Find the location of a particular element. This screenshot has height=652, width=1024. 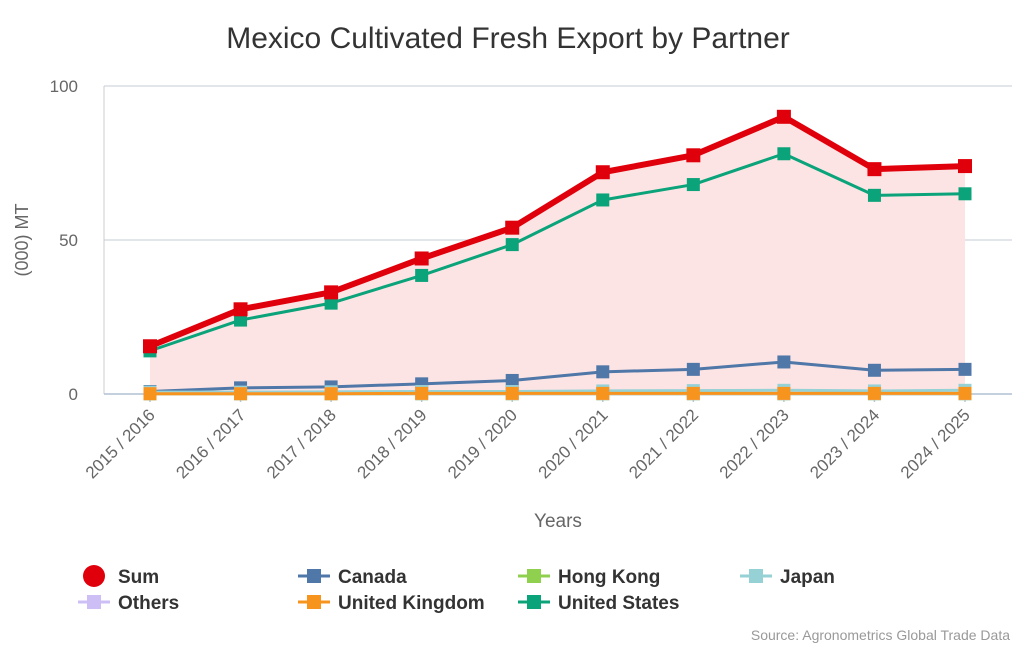

x-tick-label: 2022 / 2023 is located at coordinates (754, 443).